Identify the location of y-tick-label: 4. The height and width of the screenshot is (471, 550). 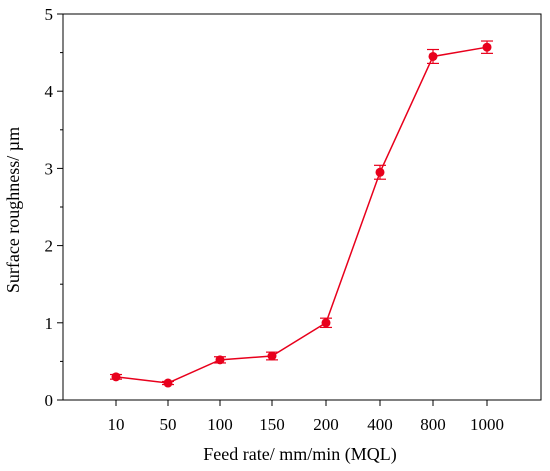
(49, 91).